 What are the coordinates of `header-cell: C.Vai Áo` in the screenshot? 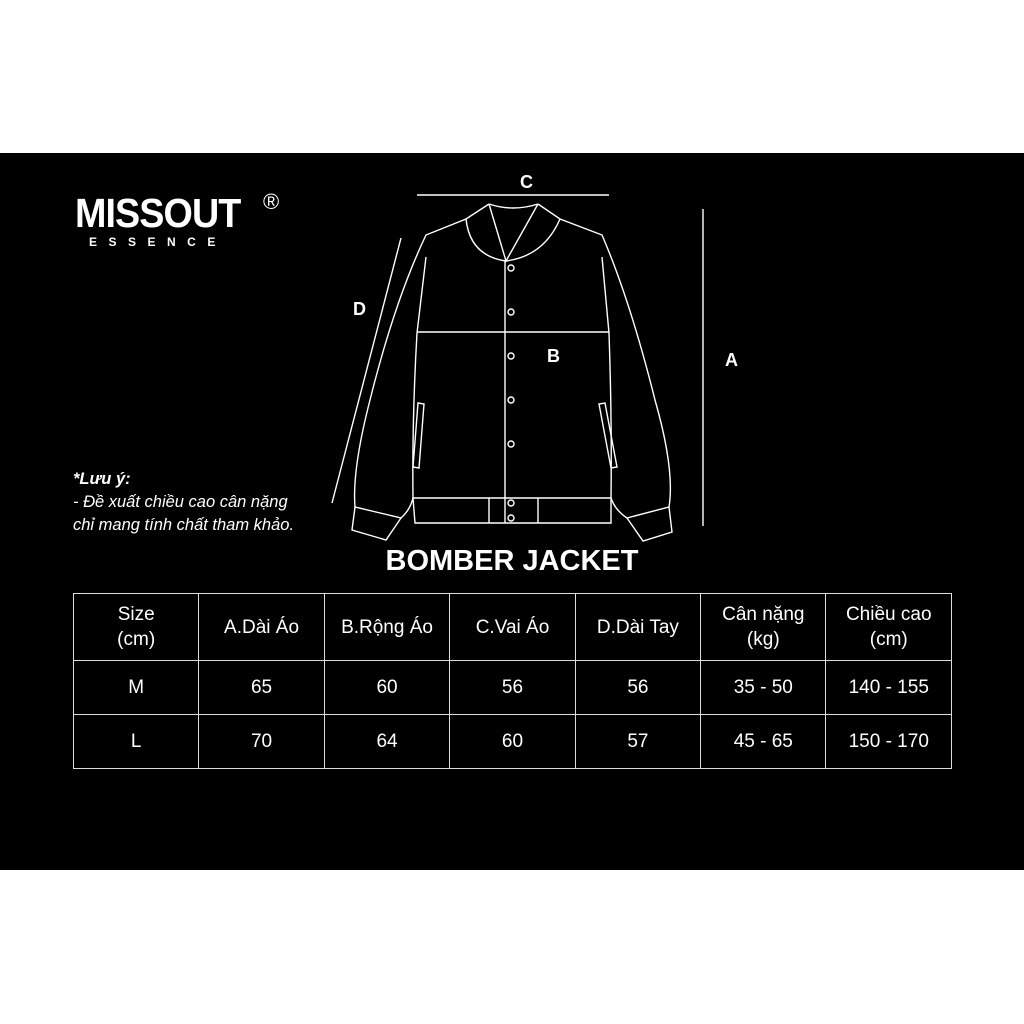 It's located at (512, 627).